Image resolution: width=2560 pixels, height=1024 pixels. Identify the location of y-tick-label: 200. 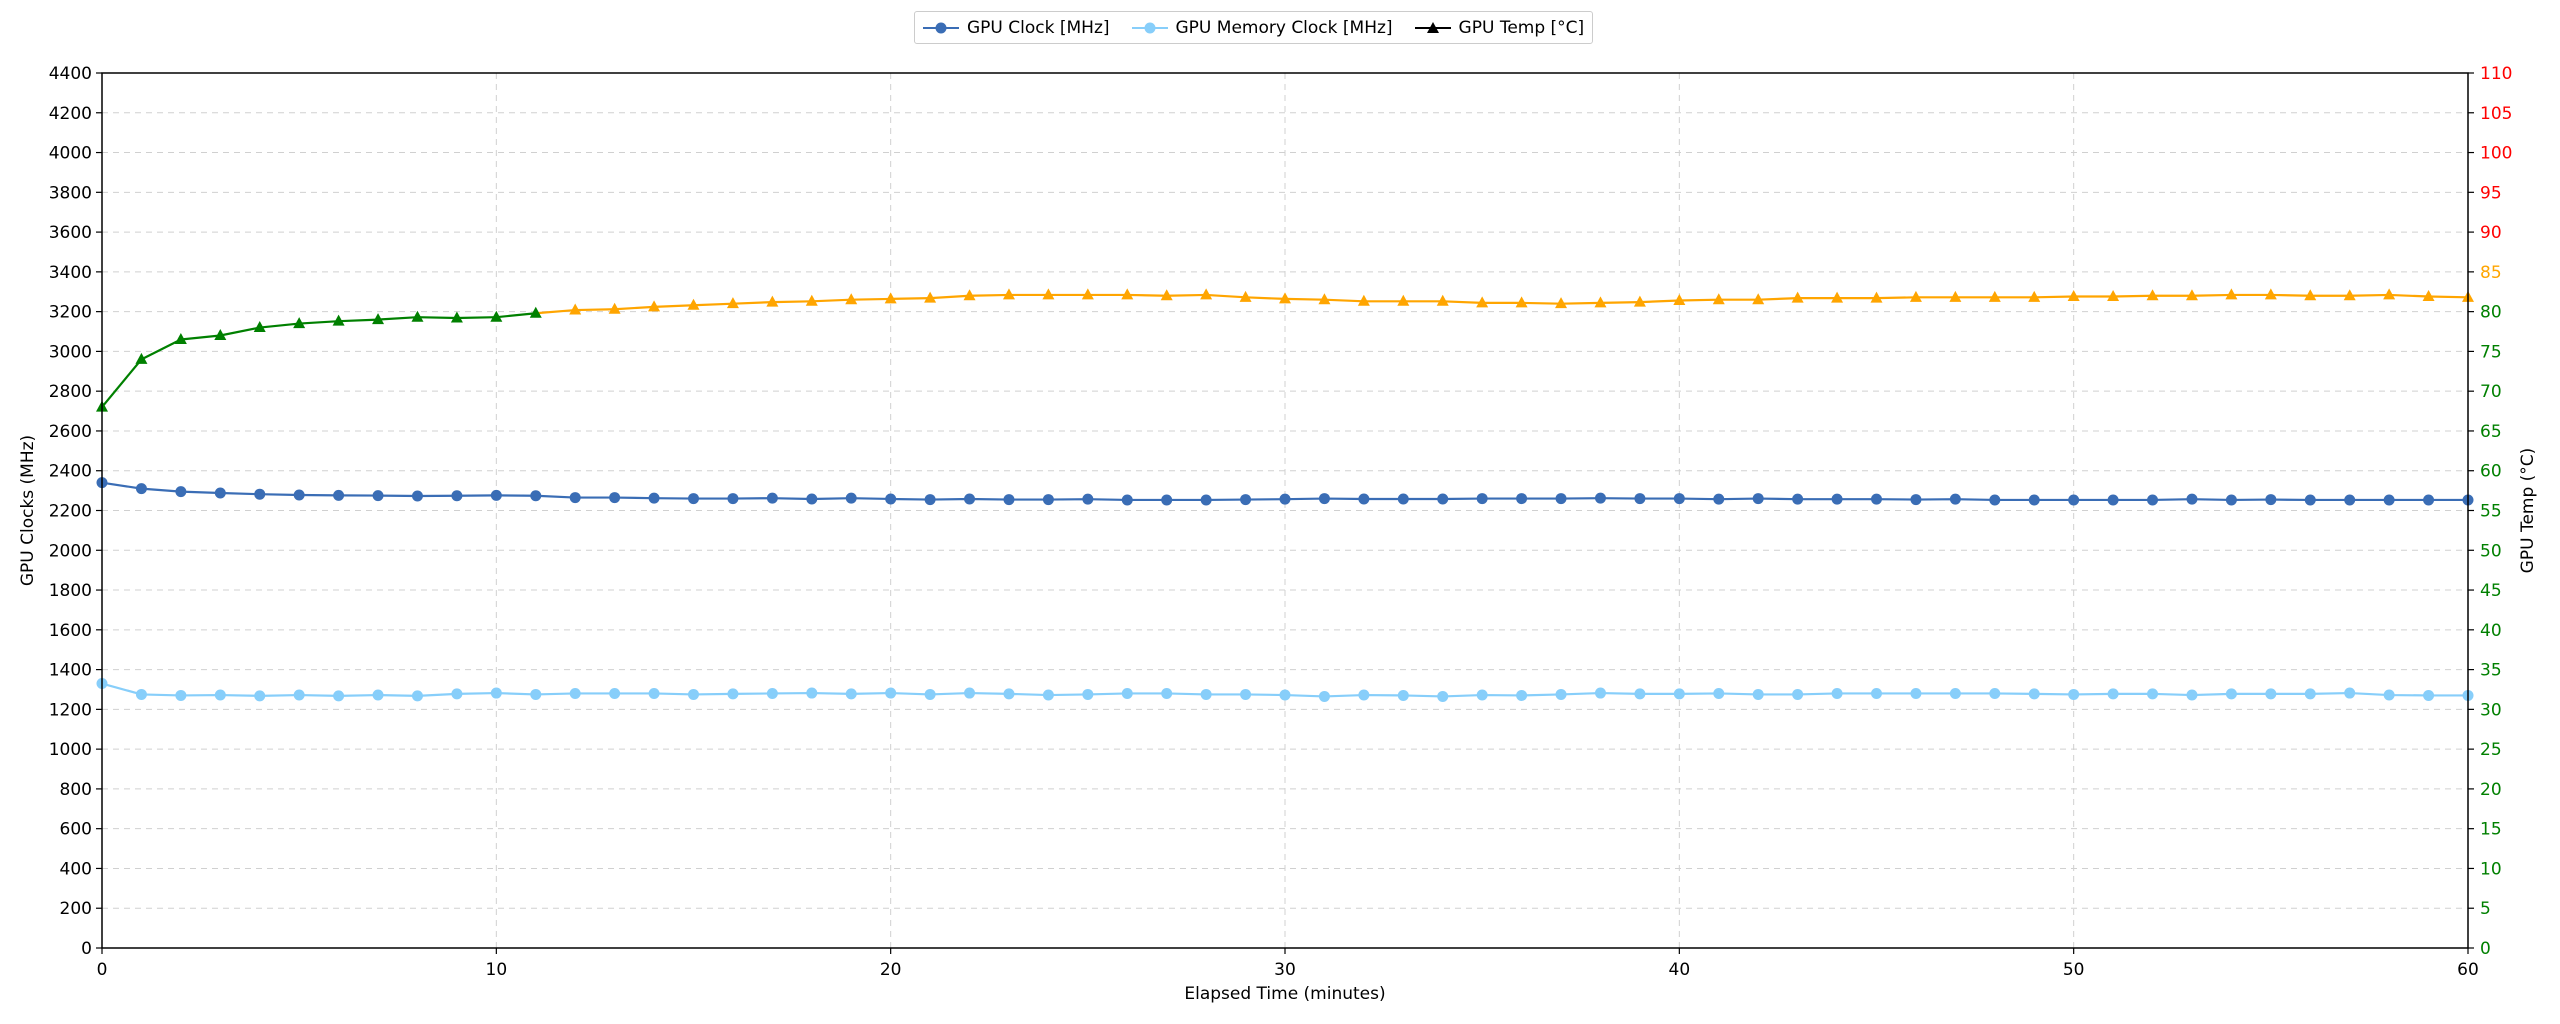
(76, 909).